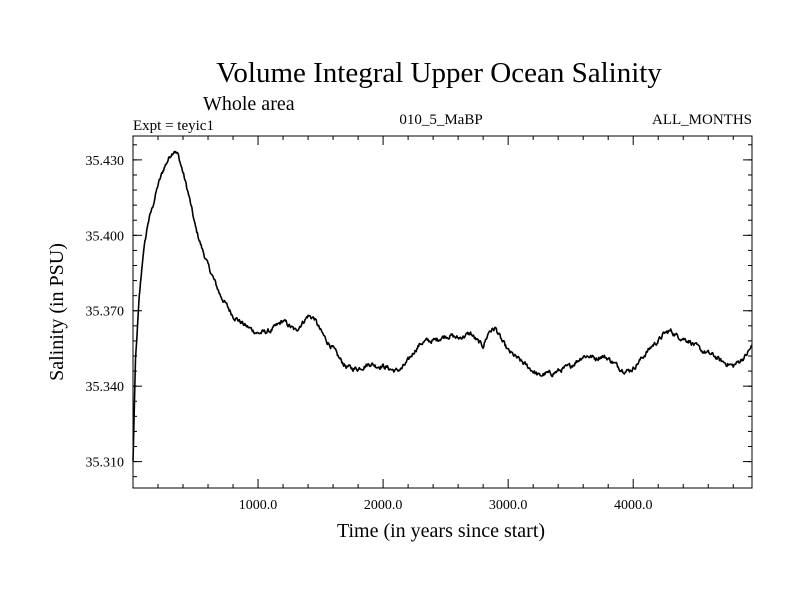 The width and height of the screenshot is (800, 600). What do you see at coordinates (57, 312) in the screenshot?
I see `y-axis-label: Salinity (in PSU)` at bounding box center [57, 312].